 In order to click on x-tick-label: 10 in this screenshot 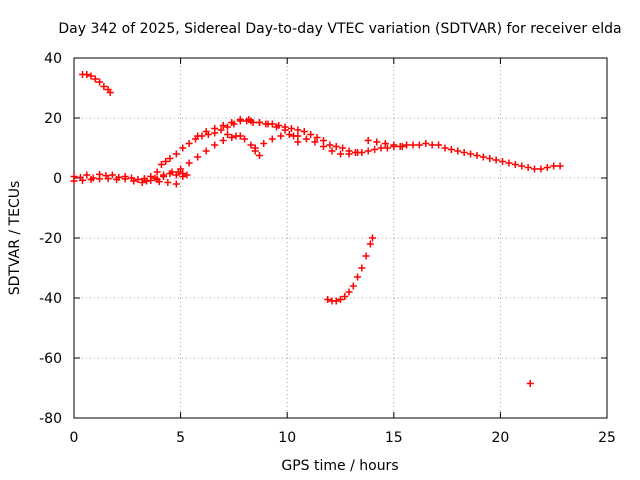, I will do `click(287, 438)`.